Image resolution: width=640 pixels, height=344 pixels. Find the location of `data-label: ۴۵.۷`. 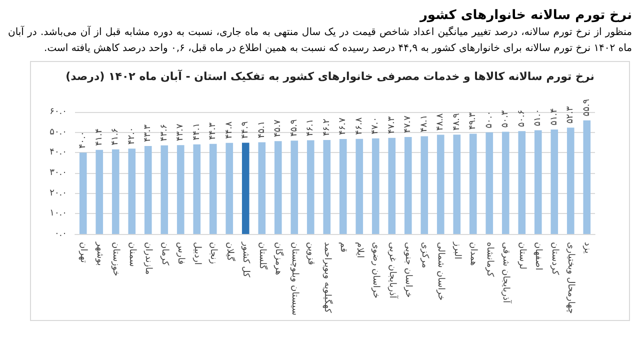

data-label: ۴۵.۷ is located at coordinates (278, 129).